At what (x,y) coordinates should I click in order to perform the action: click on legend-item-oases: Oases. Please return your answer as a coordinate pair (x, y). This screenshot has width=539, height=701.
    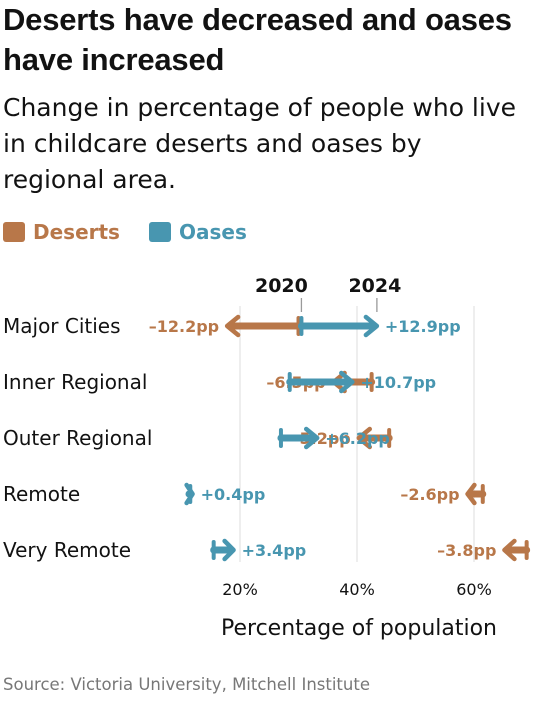
    Looking at the image, I should click on (198, 232).